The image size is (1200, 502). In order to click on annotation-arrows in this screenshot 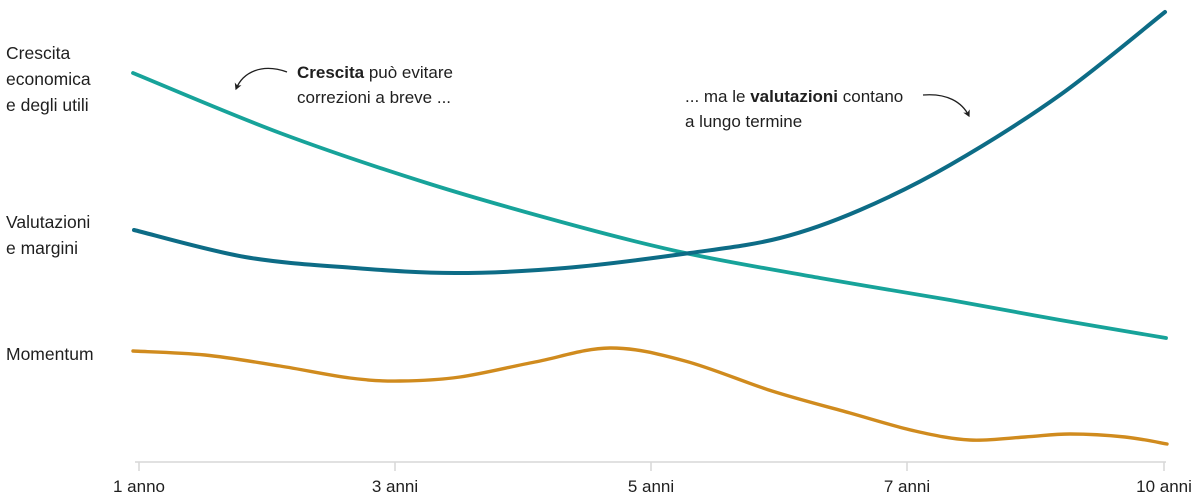, I will do `click(602, 92)`.